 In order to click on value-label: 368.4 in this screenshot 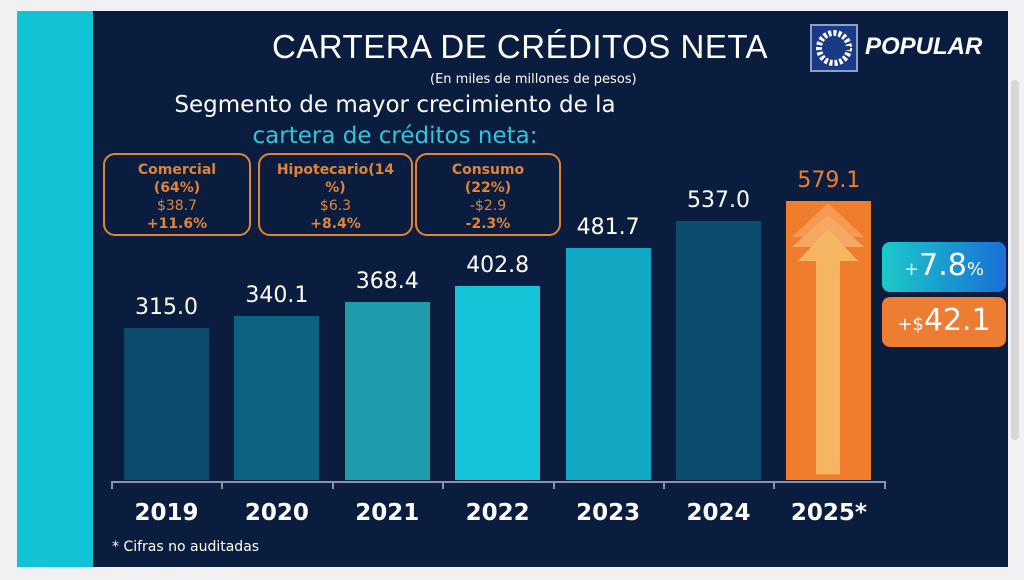, I will do `click(387, 282)`.